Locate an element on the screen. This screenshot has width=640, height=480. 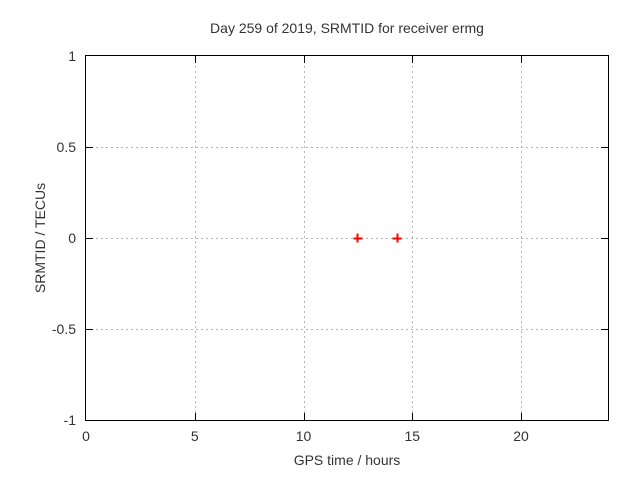
x-tick-label: 5 is located at coordinates (194, 436).